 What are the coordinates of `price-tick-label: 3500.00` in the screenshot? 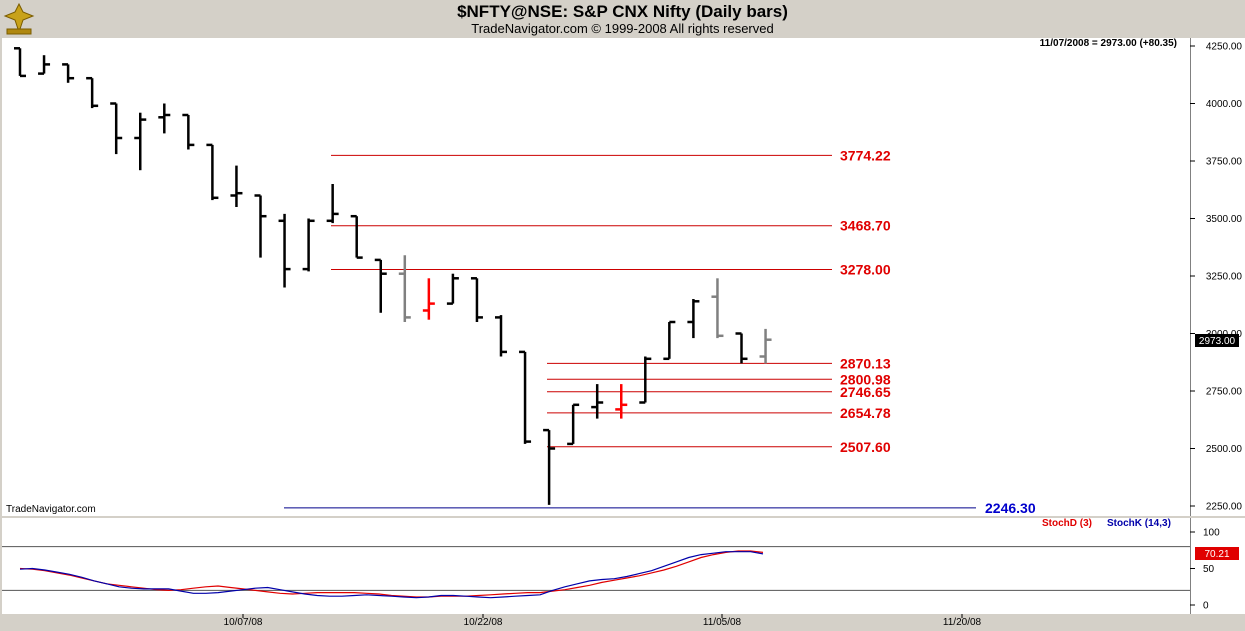 It's located at (1224, 219).